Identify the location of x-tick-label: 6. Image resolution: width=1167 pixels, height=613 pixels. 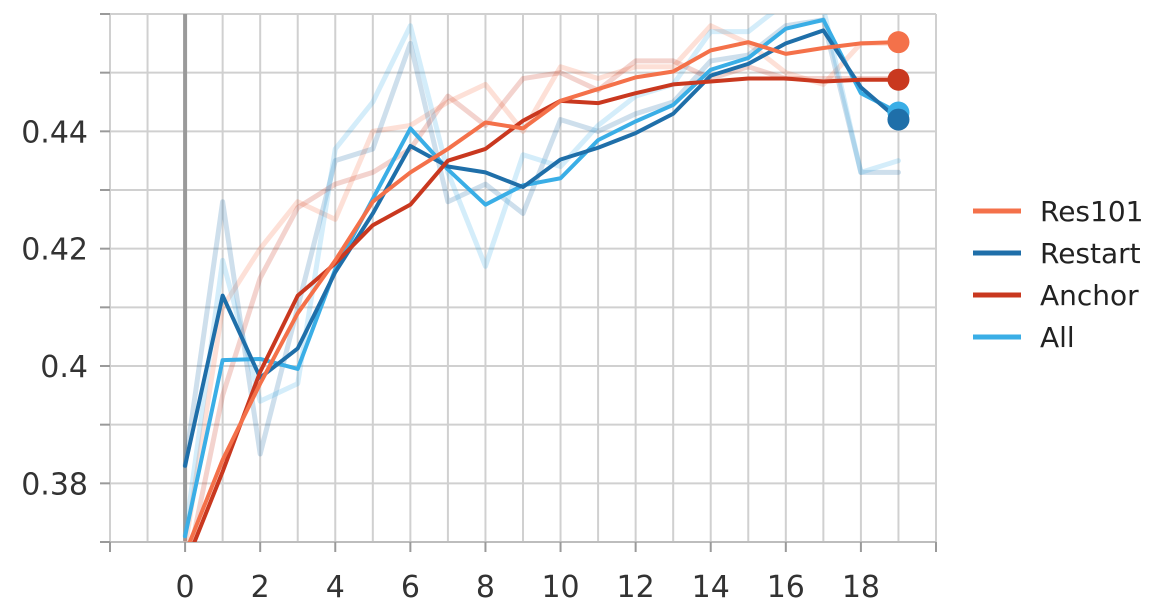
(410, 587).